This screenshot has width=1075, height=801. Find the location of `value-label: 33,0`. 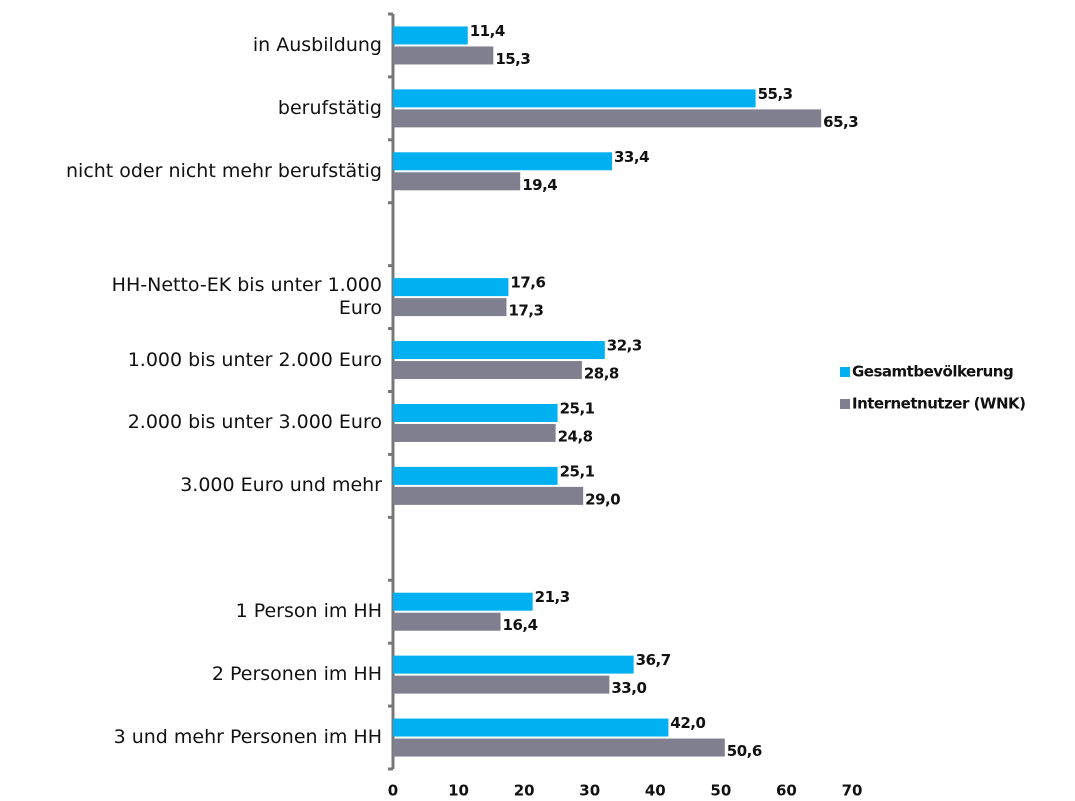

value-label: 33,0 is located at coordinates (628, 688).